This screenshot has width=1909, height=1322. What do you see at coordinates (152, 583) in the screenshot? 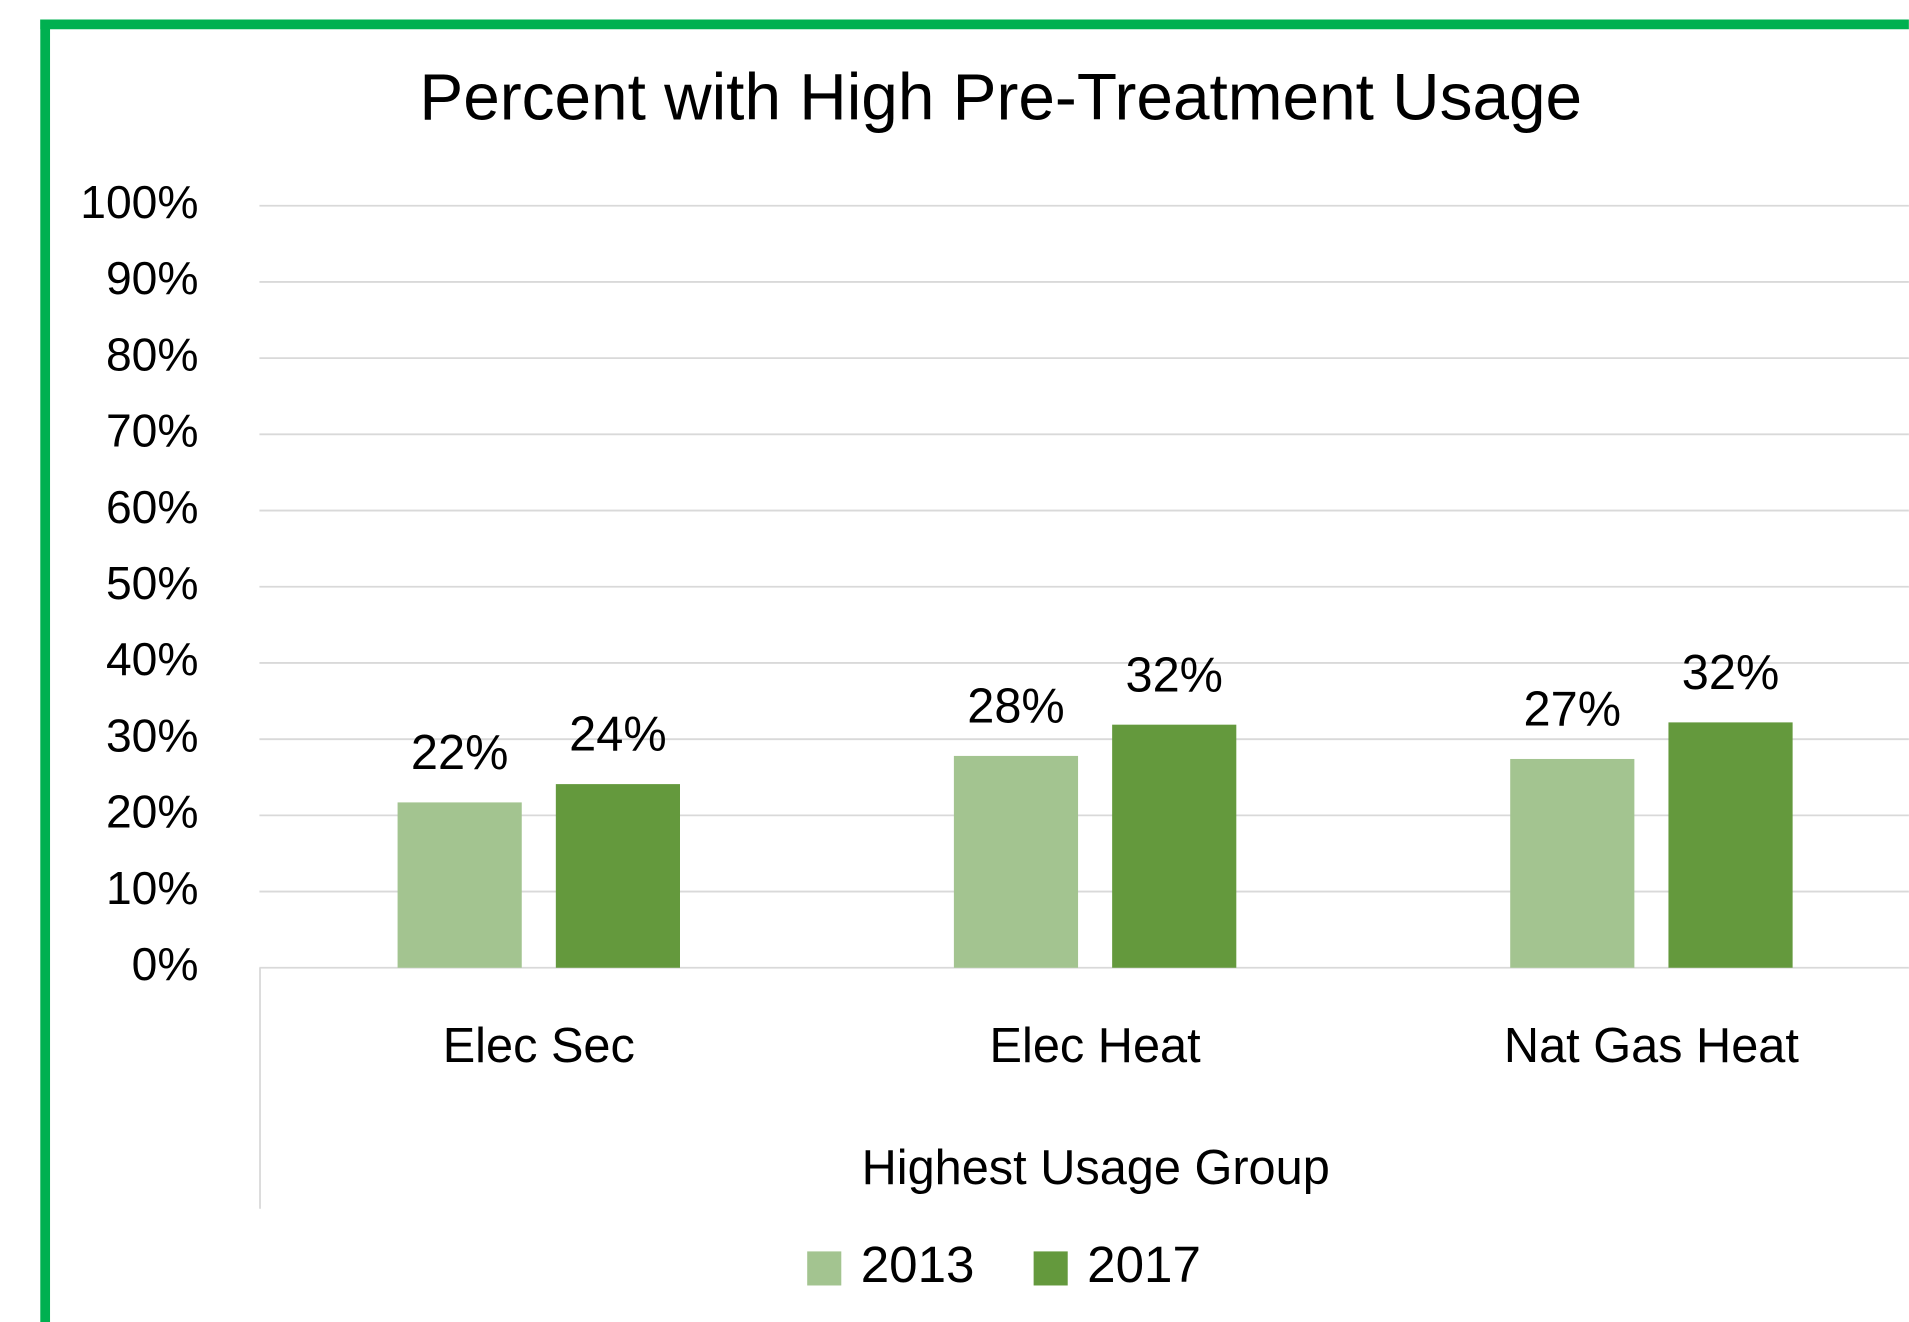
I see `y-tick-label: 50%` at bounding box center [152, 583].